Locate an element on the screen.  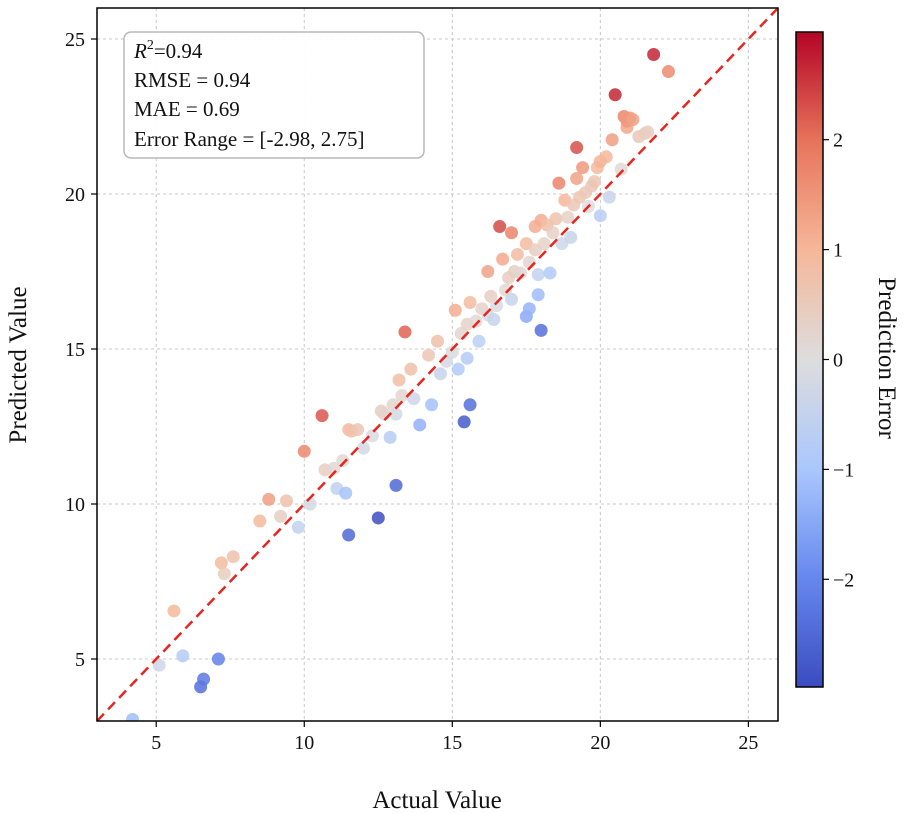
colorbar-ticks: −2 −1 0 1 2 is located at coordinates (838, 360).